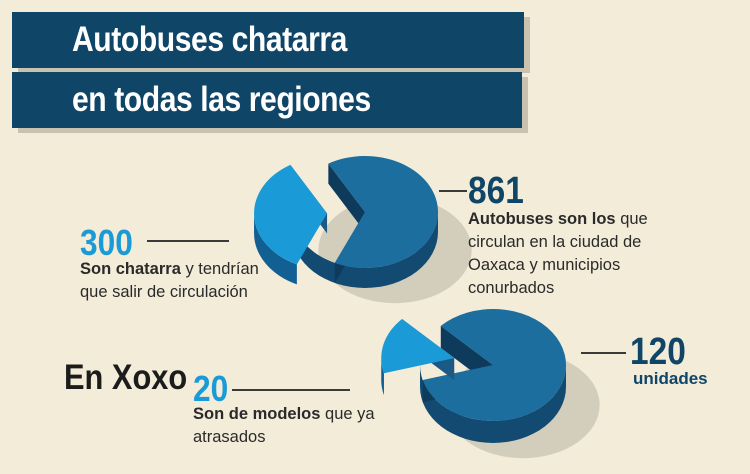 This screenshot has height=474, width=750. I want to click on title-banner-line2: en todas las regiones, so click(267, 100).